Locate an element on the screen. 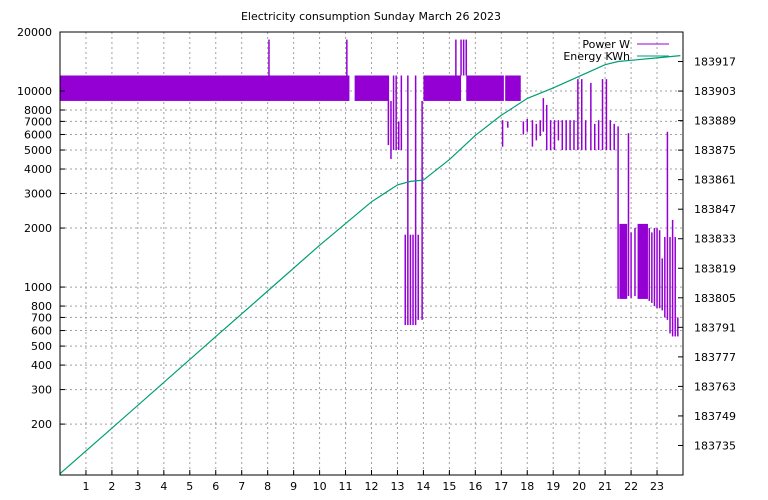 The height and width of the screenshot is (500, 768). x-tick-label: 22 is located at coordinates (631, 486).